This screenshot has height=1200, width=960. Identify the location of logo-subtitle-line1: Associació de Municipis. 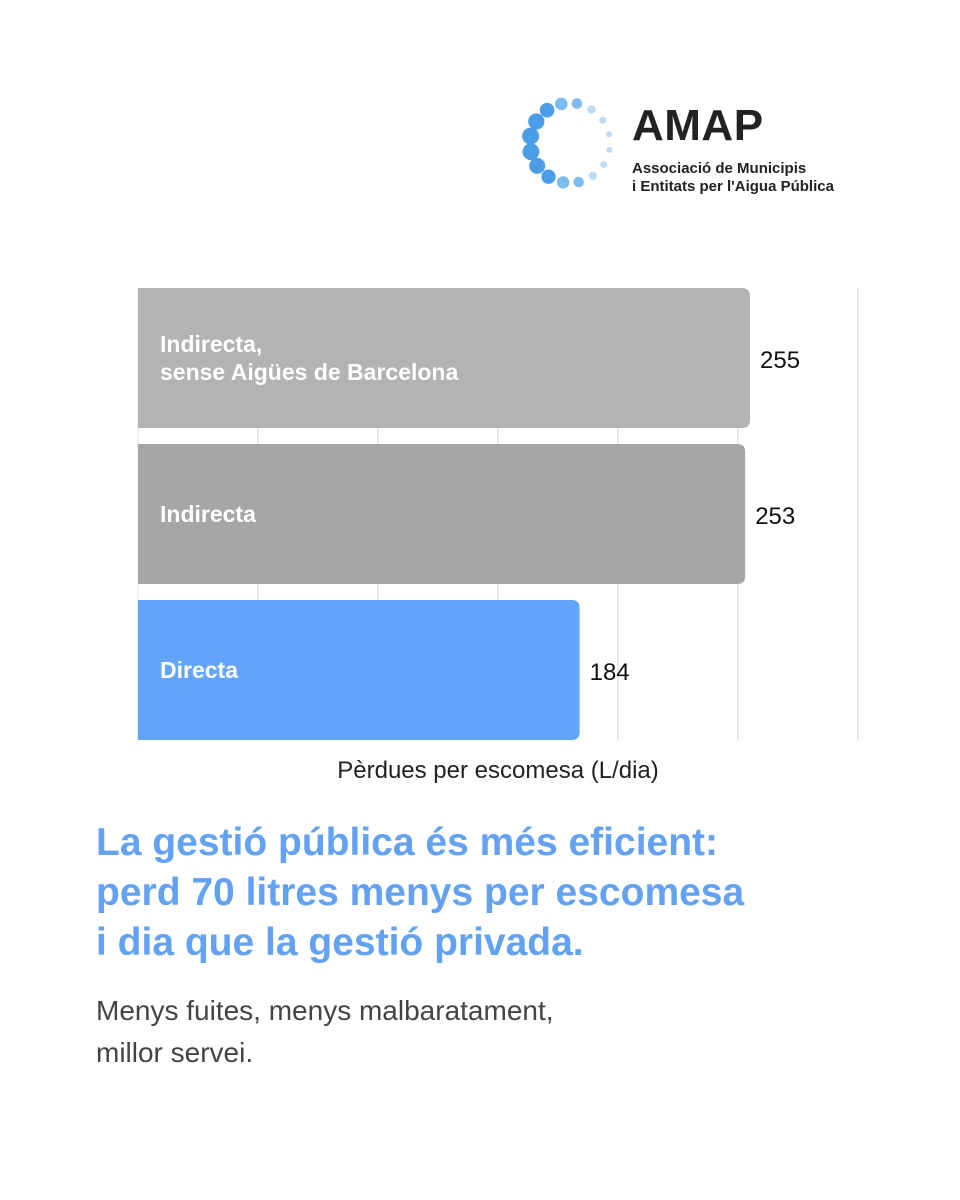
(719, 168).